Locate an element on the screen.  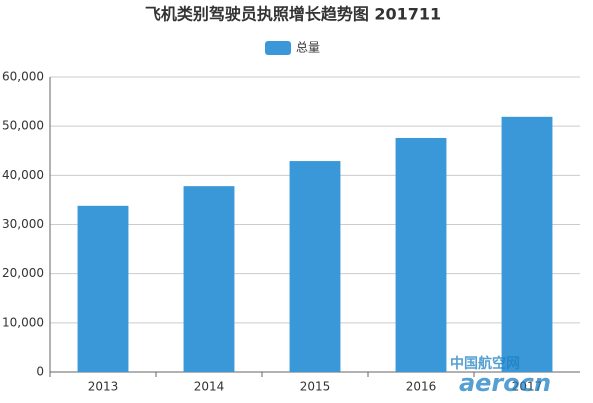
legend-label: 总量 is located at coordinates (308, 48).